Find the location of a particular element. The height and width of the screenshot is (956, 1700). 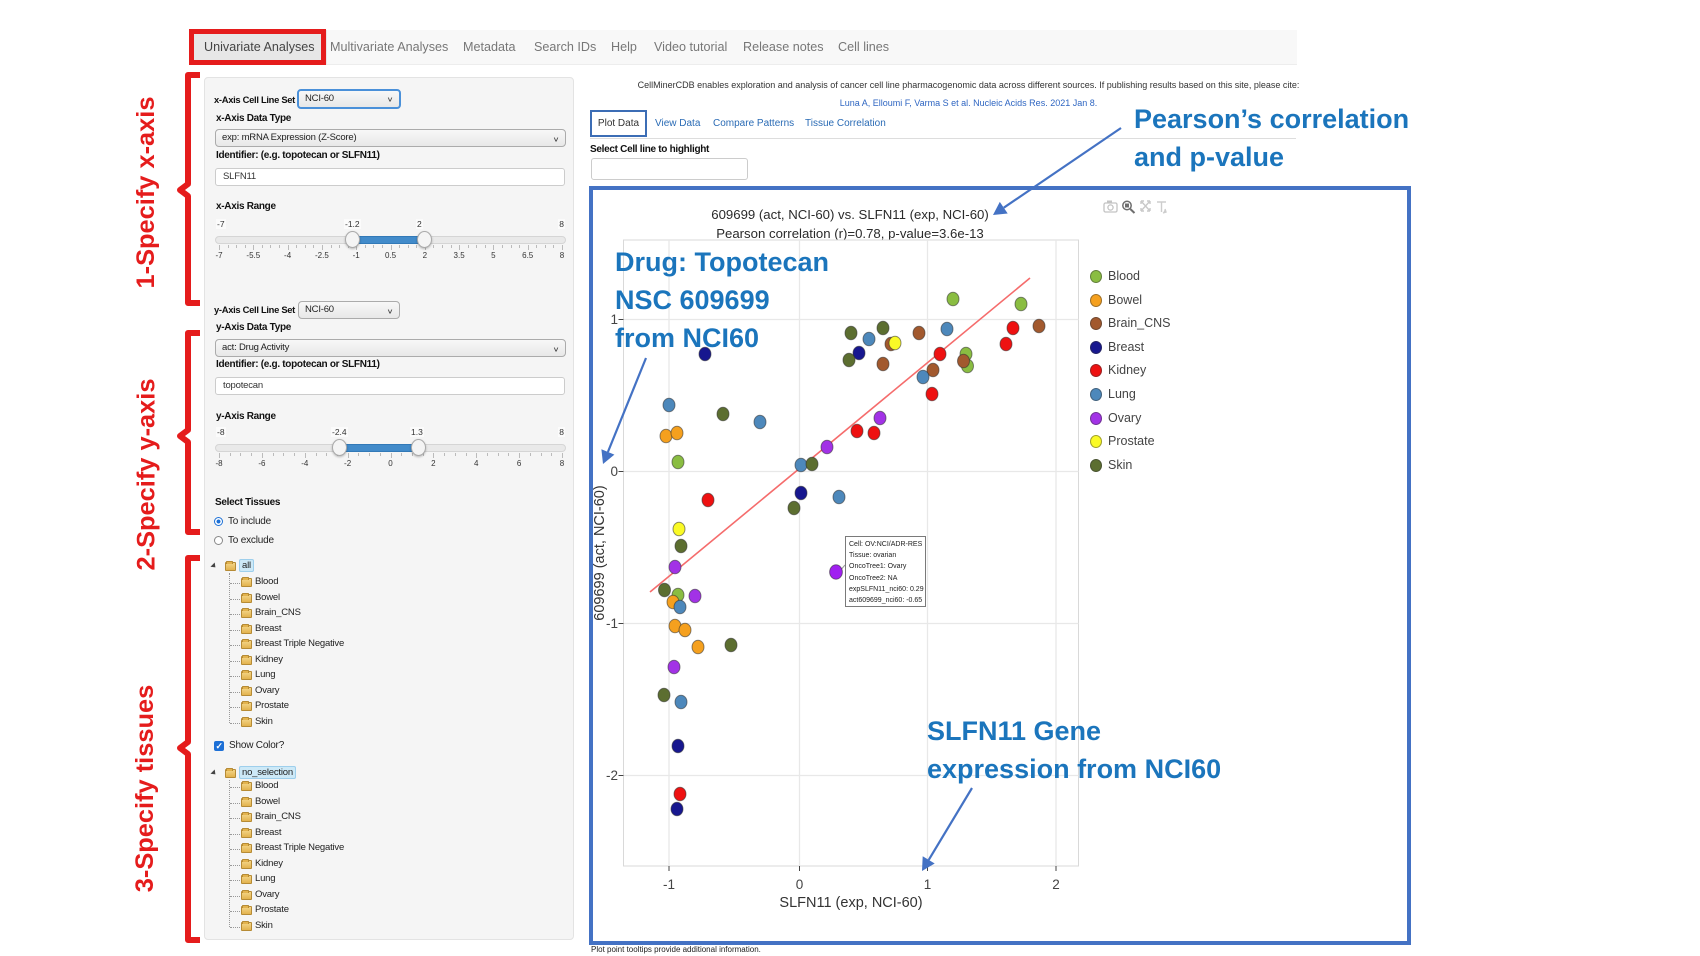

svg-text: SLFN11 (exp, NCI-60) is located at coordinates (850, 903).